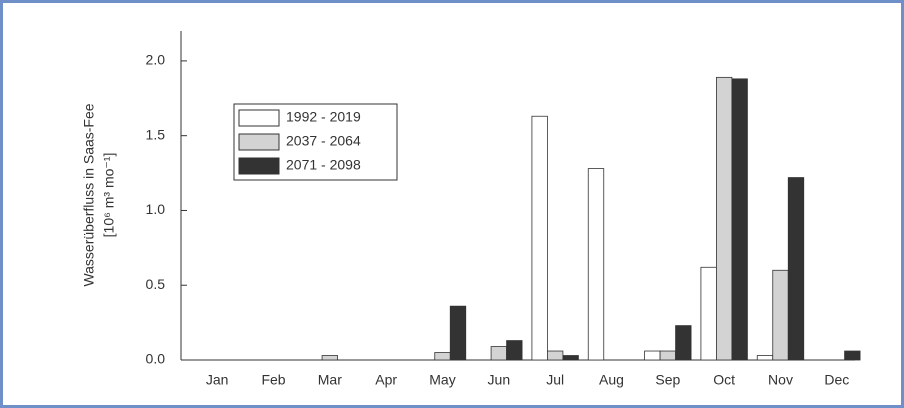 Image resolution: width=904 pixels, height=408 pixels. I want to click on y-tick-label: 1.0, so click(156, 209).